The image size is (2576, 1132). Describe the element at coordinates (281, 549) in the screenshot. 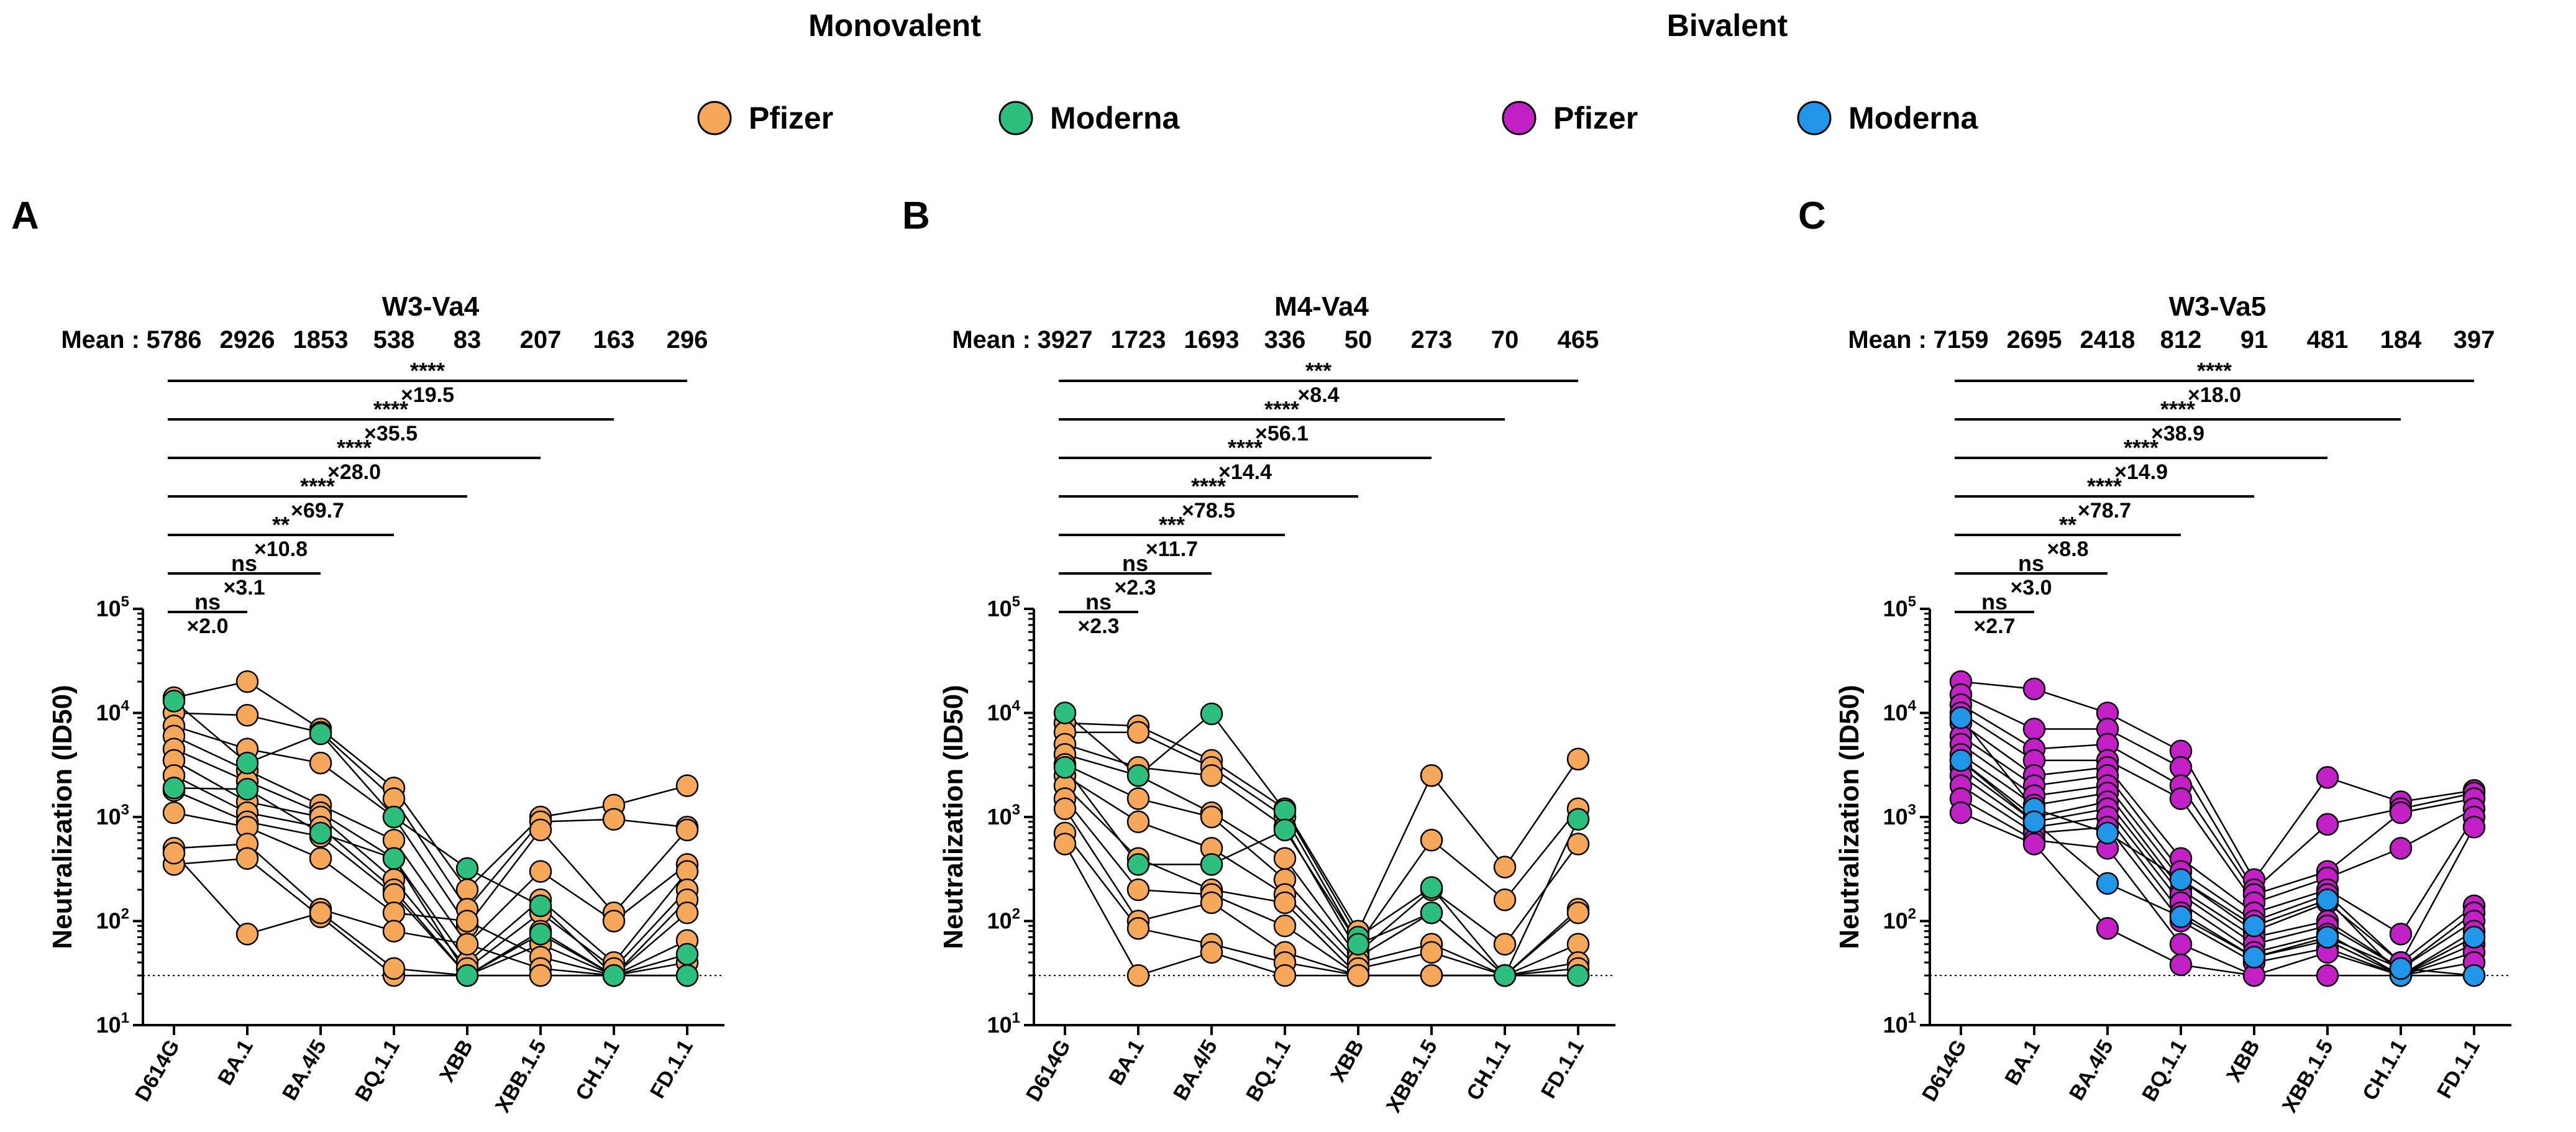

I see `fold-change-label-bq-1-1: ×10.8` at that location.